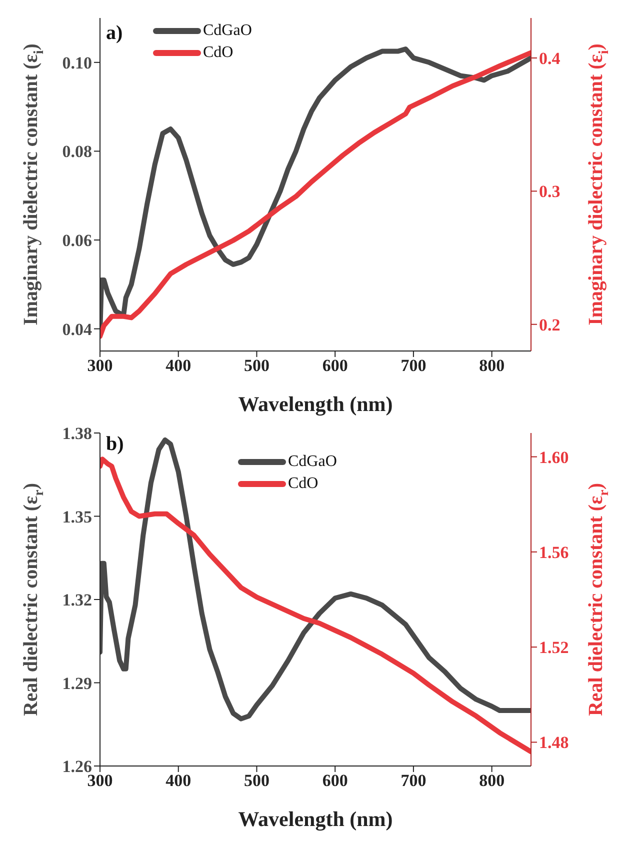  I want to click on y2-tick-label: 1.48, so click(554, 742).